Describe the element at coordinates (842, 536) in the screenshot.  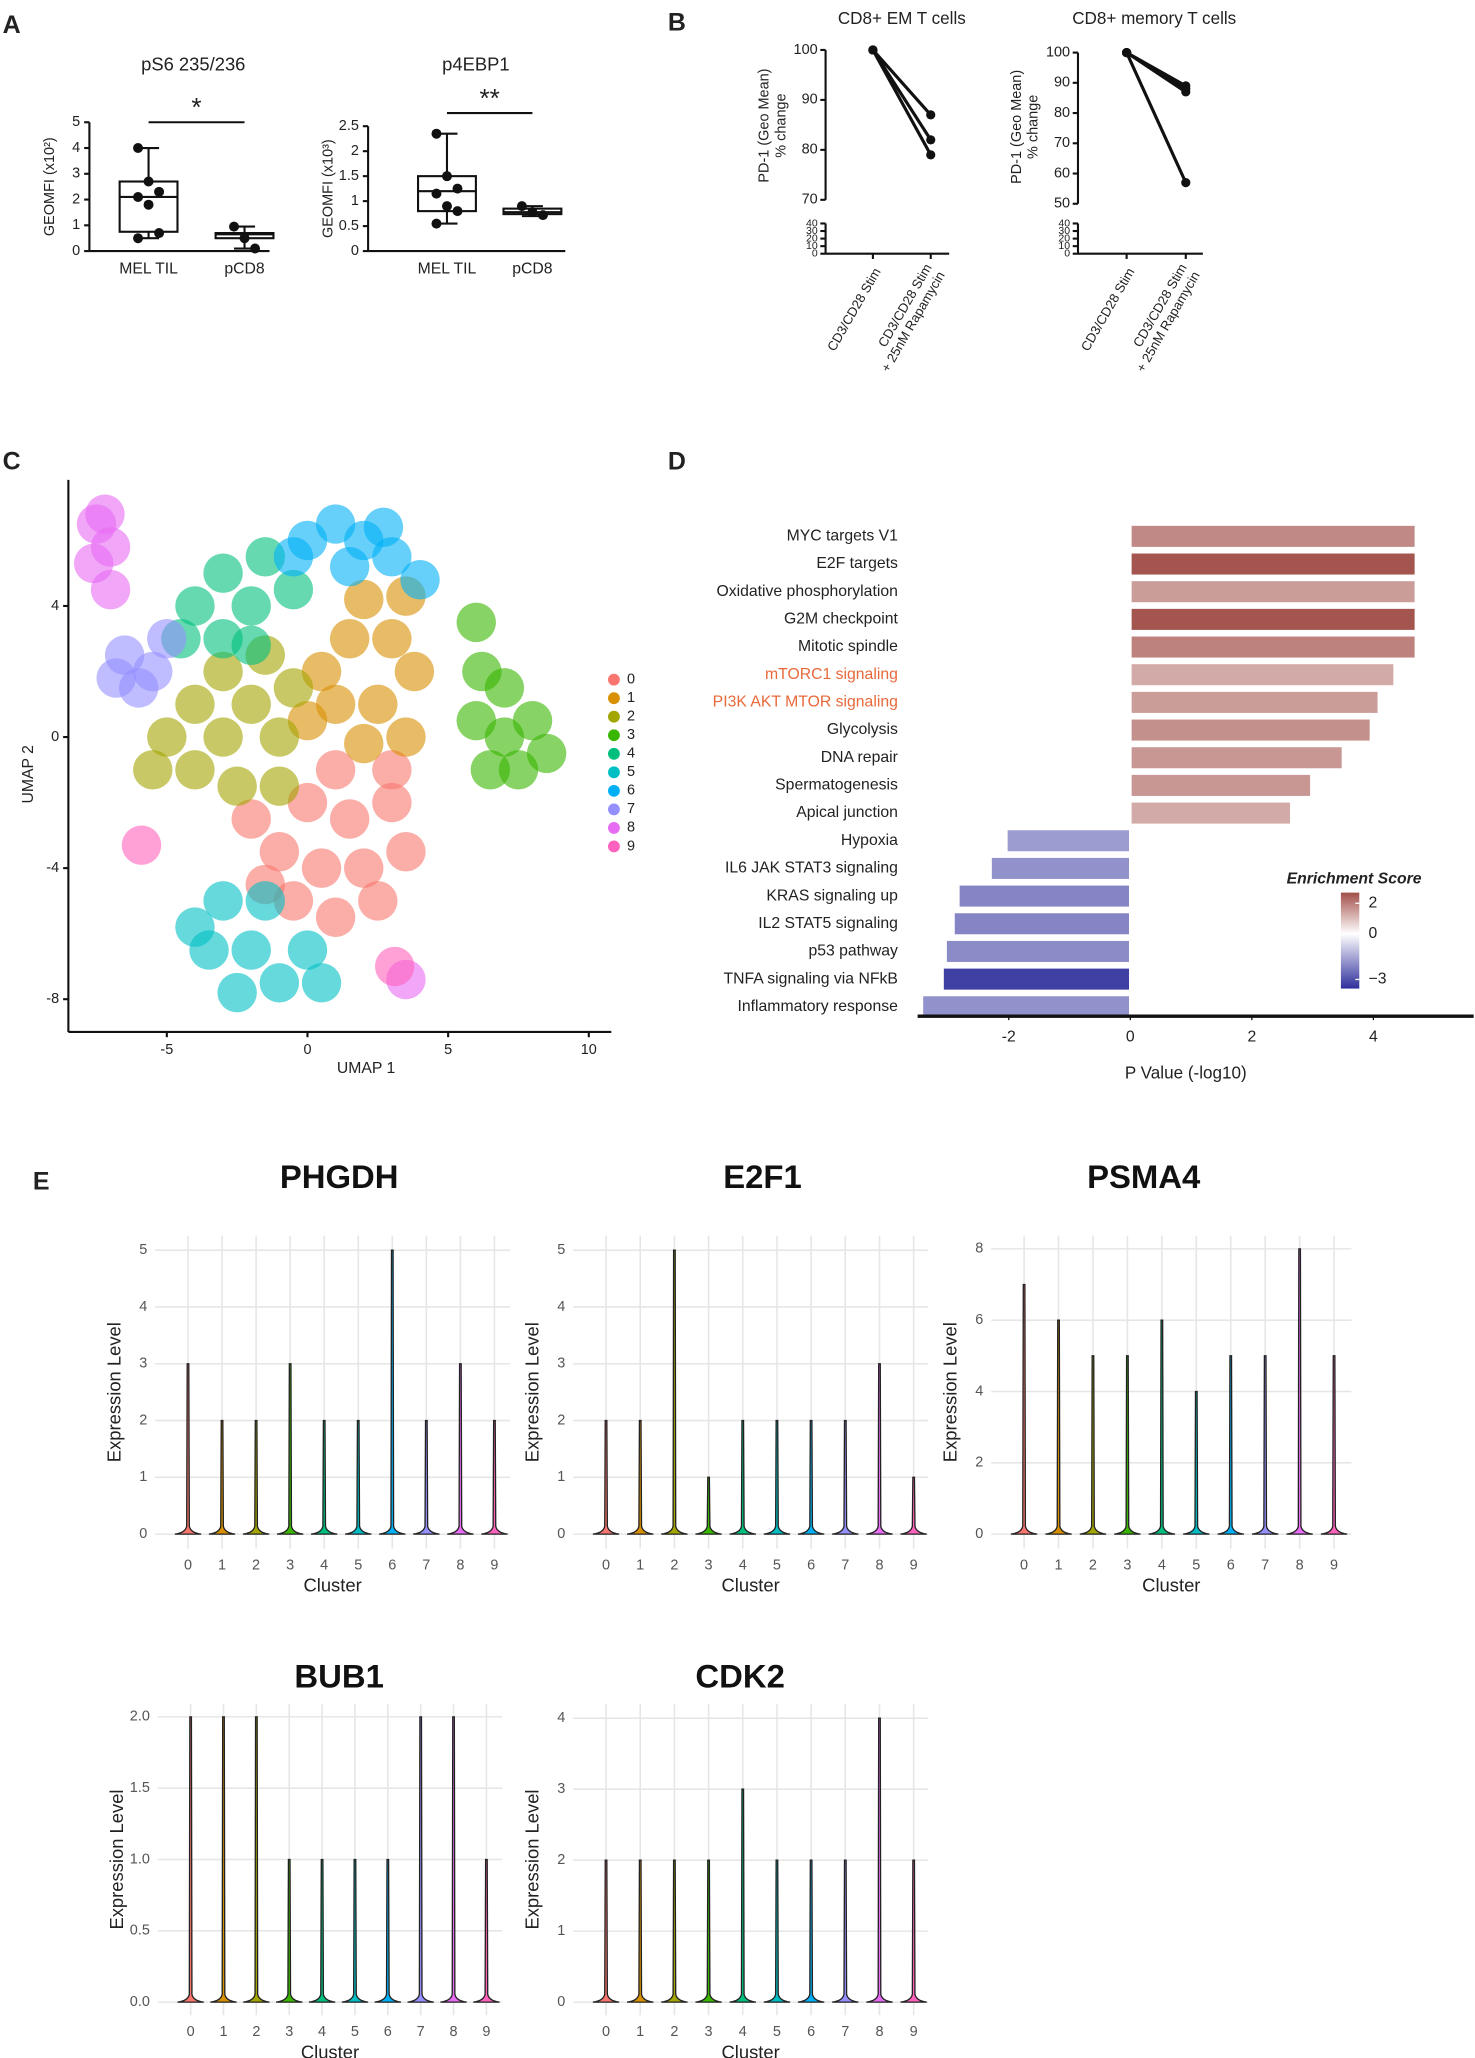
I see `category-label: MYC targets V1` at that location.